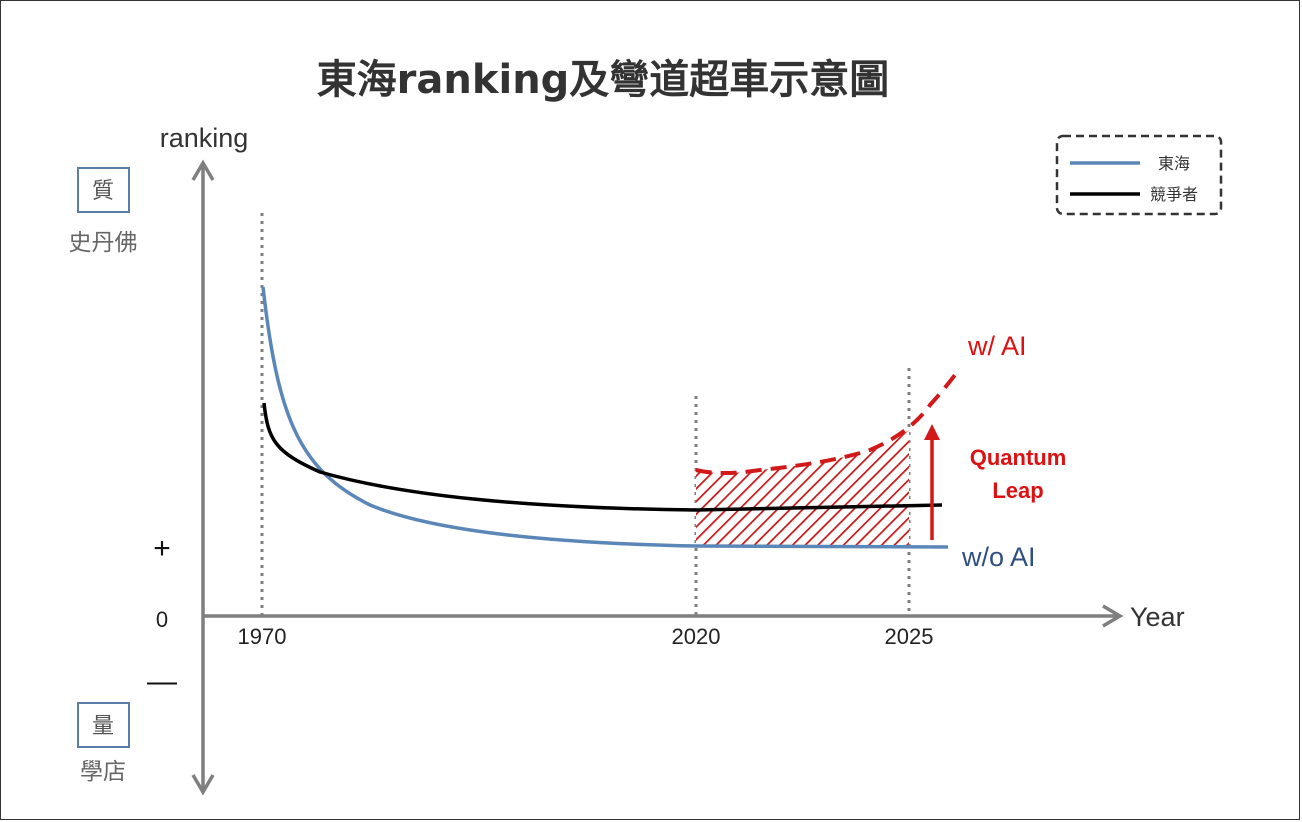  What do you see at coordinates (909, 636) in the screenshot?
I see `x-tick-2025: 2025` at bounding box center [909, 636].